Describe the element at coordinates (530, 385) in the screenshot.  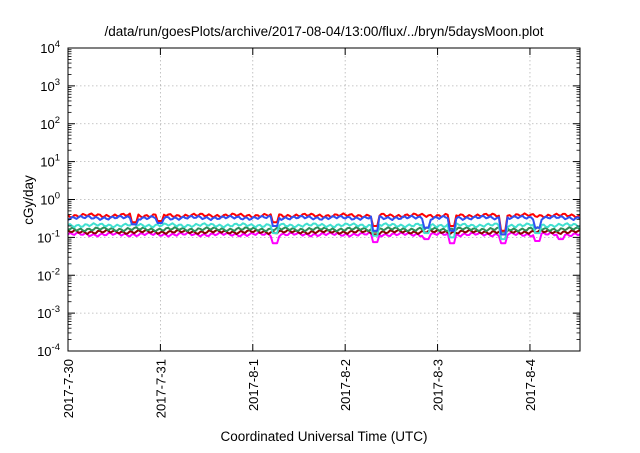
I see `x-tick-label: 2017-8-4` at that location.